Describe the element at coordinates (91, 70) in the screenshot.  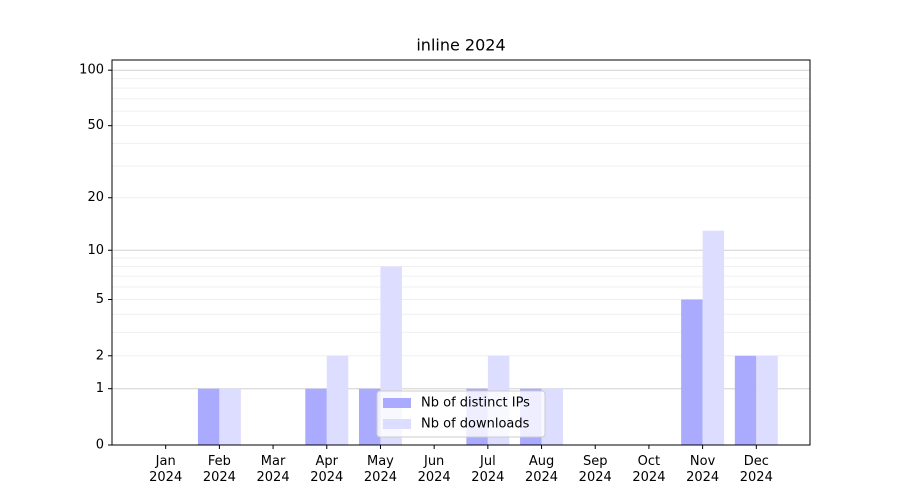
I see `y-tick-label: 100` at that location.